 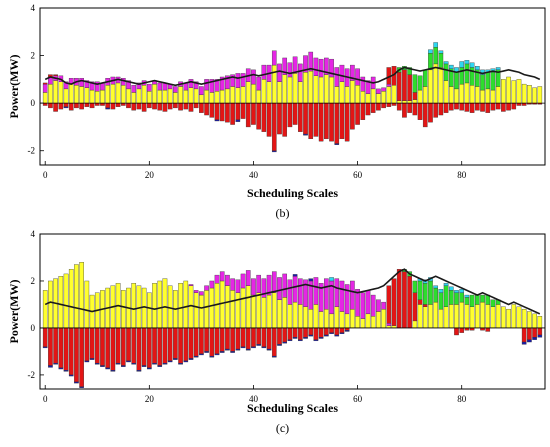 What do you see at coordinates (32, 375) in the screenshot?
I see `y-tick-label: -2` at bounding box center [32, 375].